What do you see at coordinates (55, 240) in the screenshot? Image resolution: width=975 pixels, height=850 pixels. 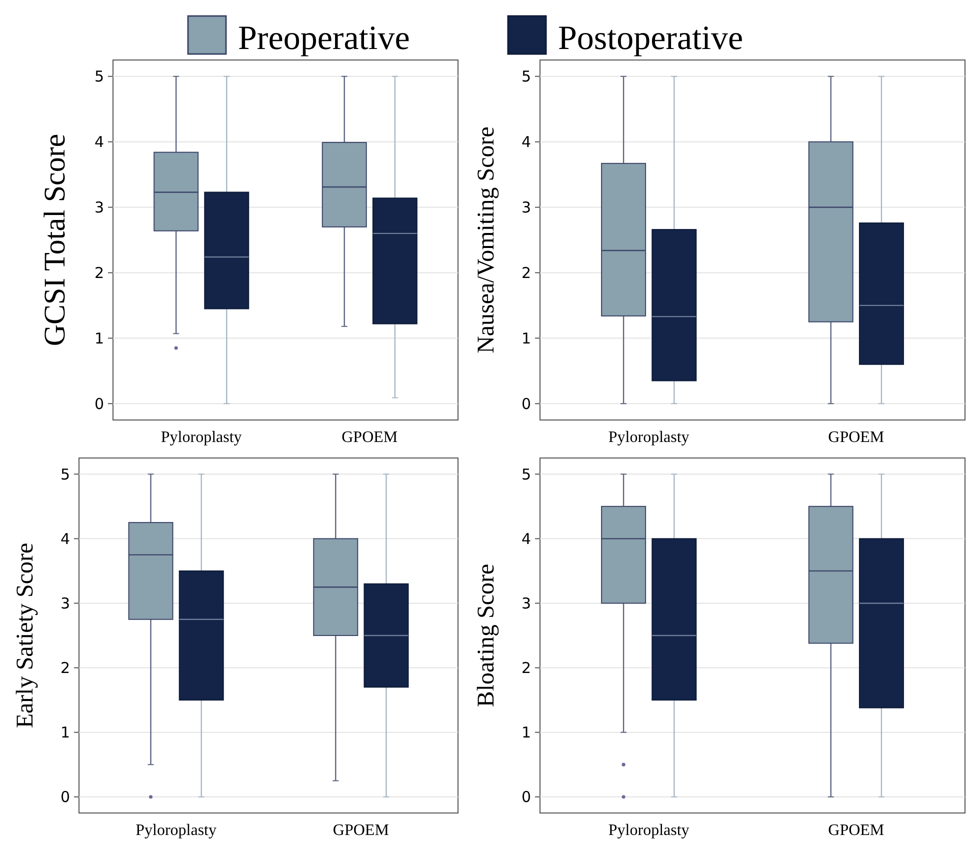 I see `y-axis-title: GCSI Total Score` at bounding box center [55, 240].